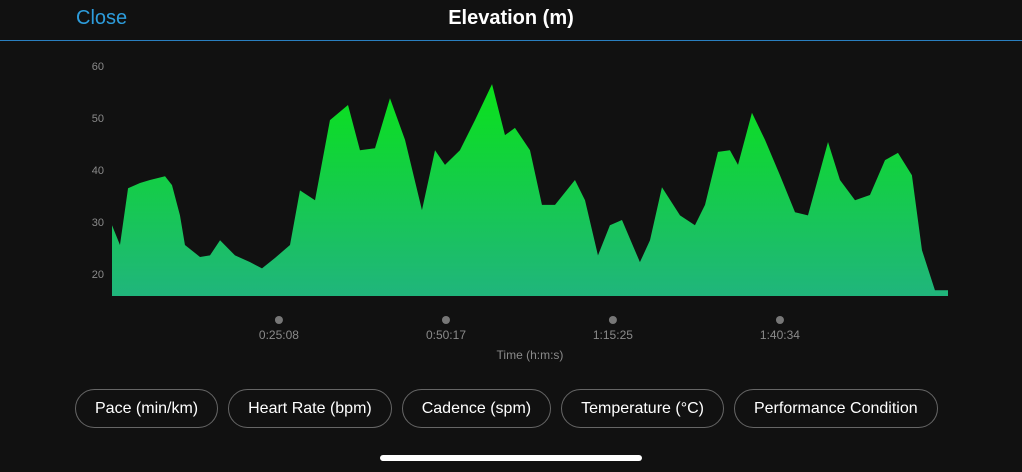 Image resolution: width=1022 pixels, height=472 pixels. What do you see at coordinates (613, 335) in the screenshot?
I see `x-tick-label: 1:15:25` at bounding box center [613, 335].